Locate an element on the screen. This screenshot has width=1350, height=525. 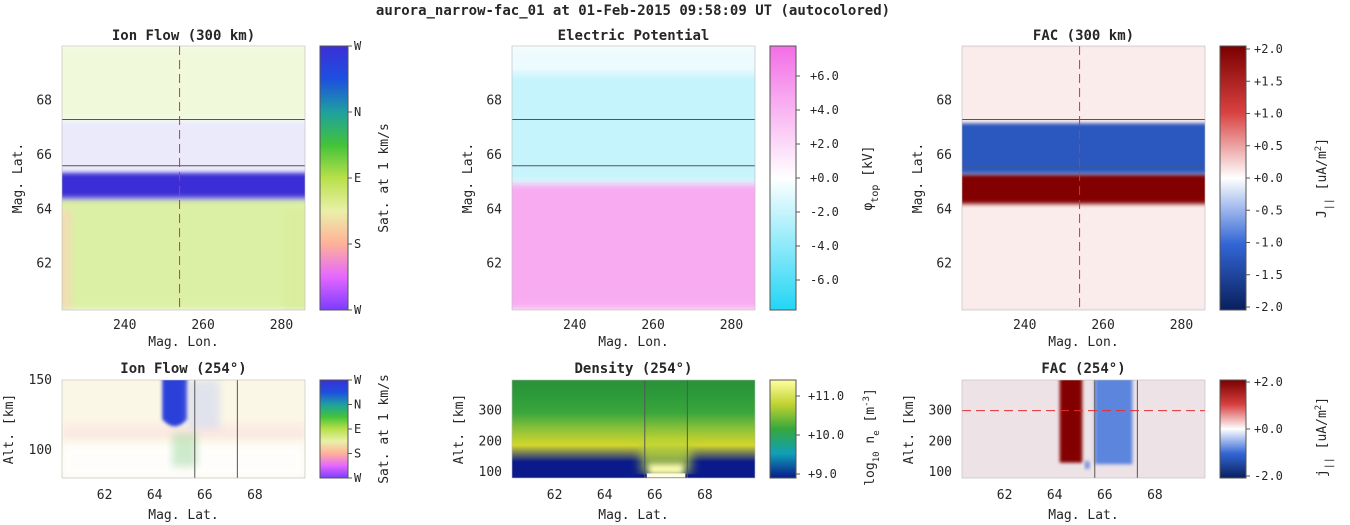
colorbar-tick-label: +2.0 is located at coordinates (1268, 49).